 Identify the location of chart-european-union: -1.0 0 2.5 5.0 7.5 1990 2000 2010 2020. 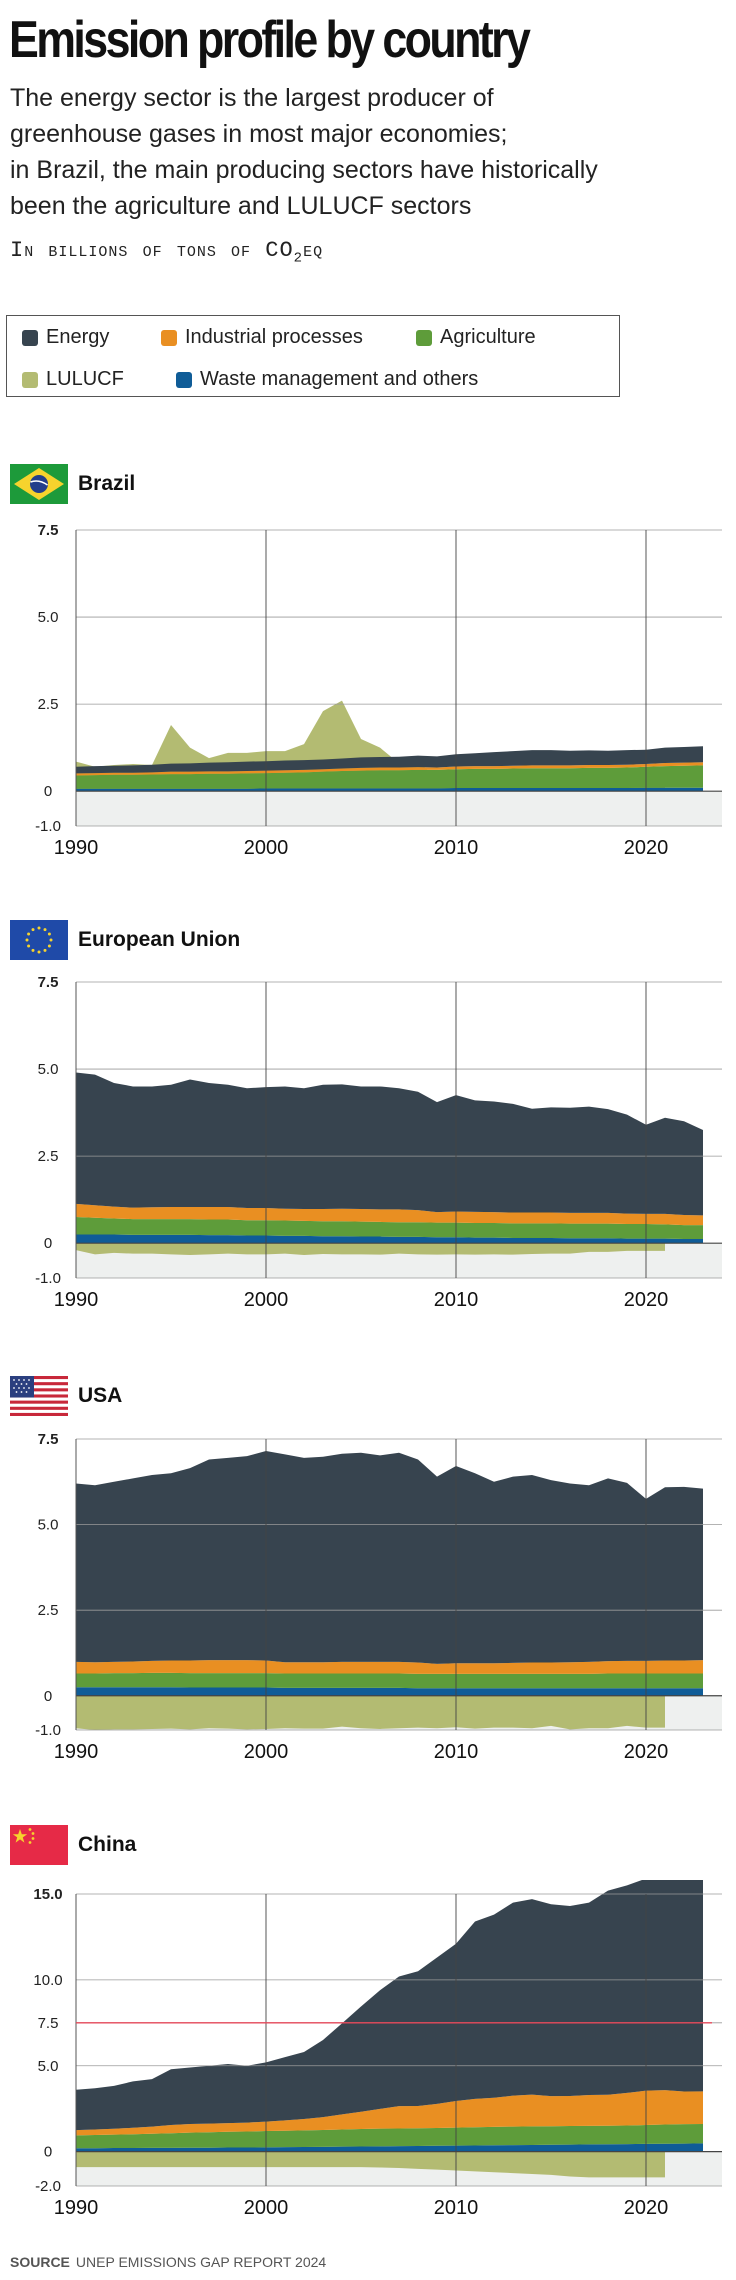
(378, 1142).